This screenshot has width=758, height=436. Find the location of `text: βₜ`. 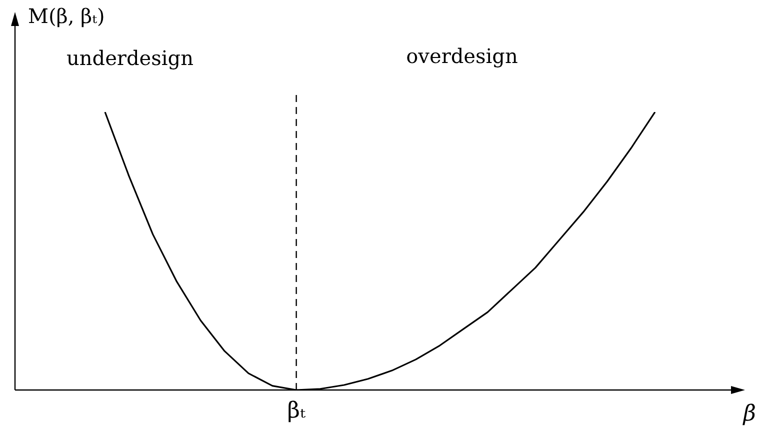

text: βₜ is located at coordinates (296, 411).